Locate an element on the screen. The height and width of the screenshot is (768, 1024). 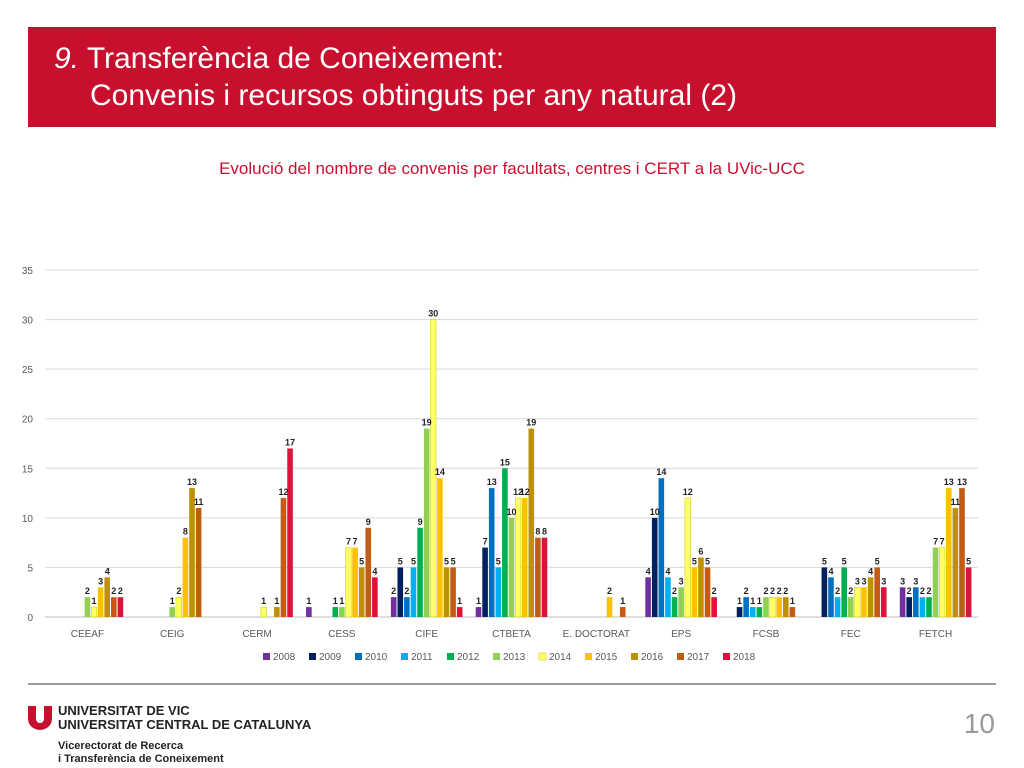
data-label: 30 is located at coordinates (433, 314).